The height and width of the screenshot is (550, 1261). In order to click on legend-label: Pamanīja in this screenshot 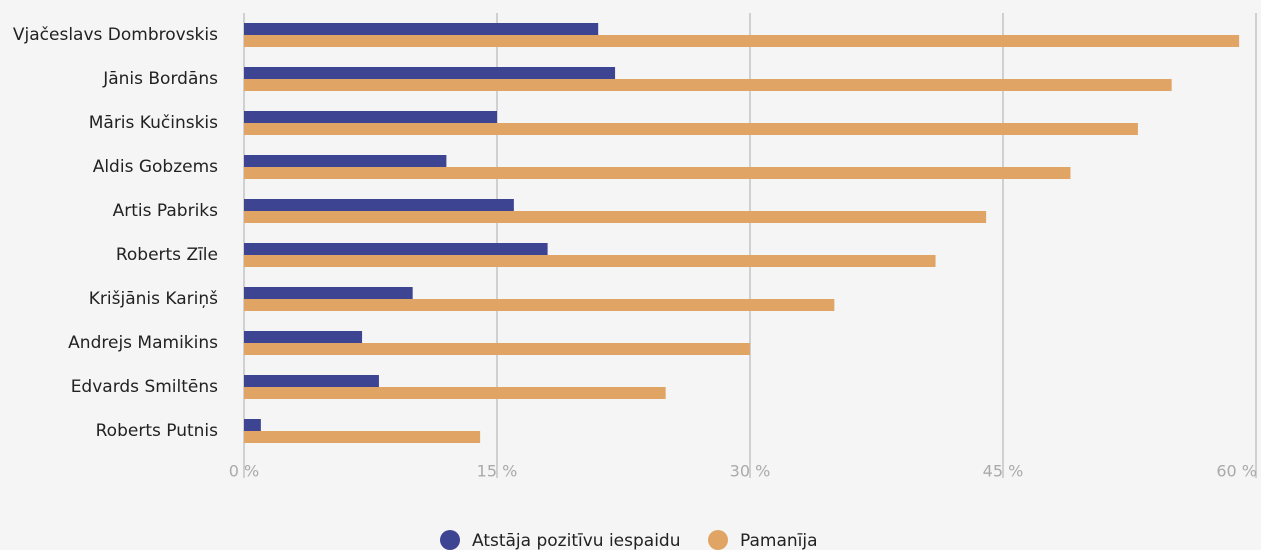, I will do `click(779, 540)`.